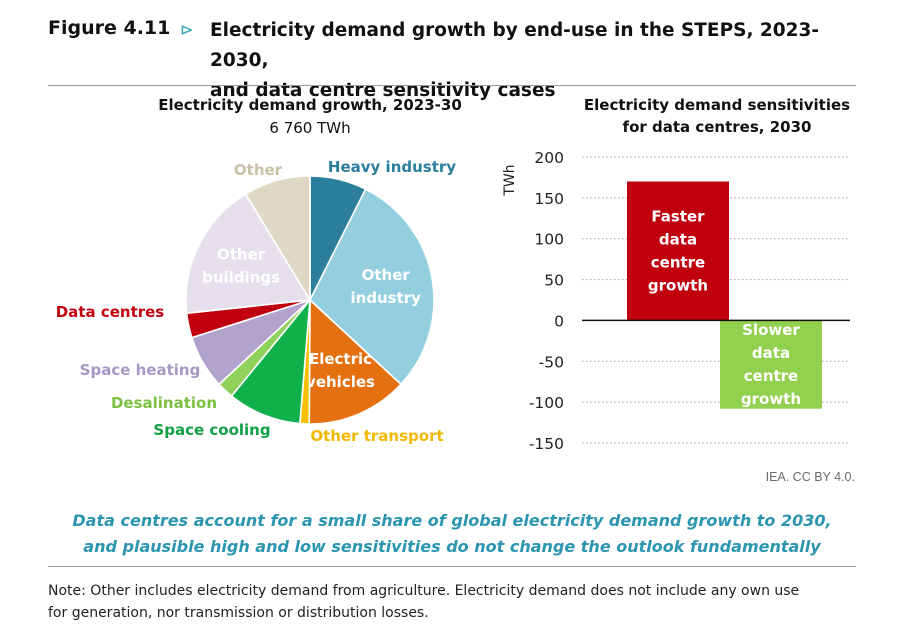 The image size is (919, 640). I want to click on pie-label-line: Desalination, so click(164, 403).